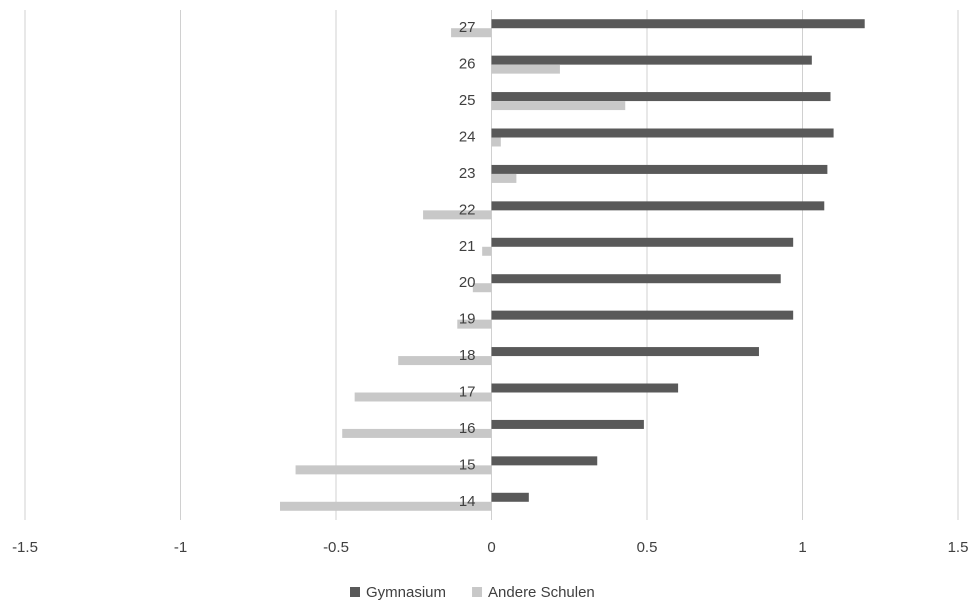 The width and height of the screenshot is (974, 607). I want to click on y-tick-label: 17, so click(467, 391).